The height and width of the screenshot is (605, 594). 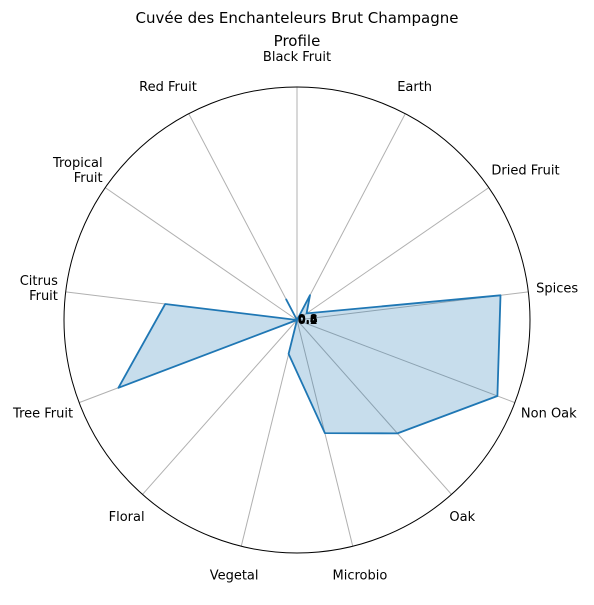 I want to click on radial-tick-label: 0.2, so click(x=308, y=320).